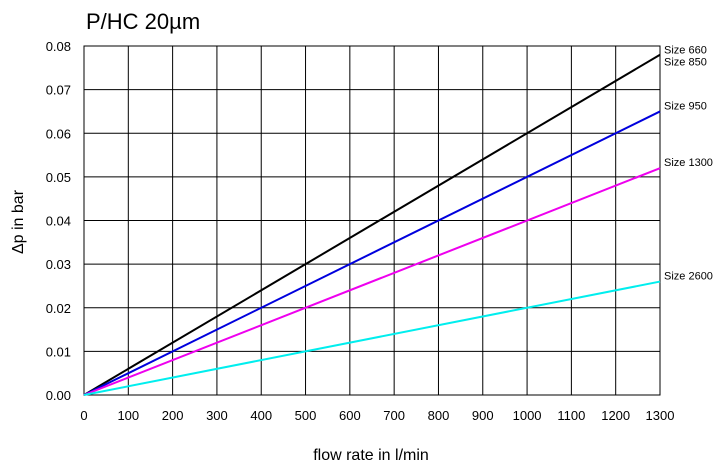 The height and width of the screenshot is (467, 718). What do you see at coordinates (685, 63) in the screenshot?
I see `series-label: Size 850` at bounding box center [685, 63].